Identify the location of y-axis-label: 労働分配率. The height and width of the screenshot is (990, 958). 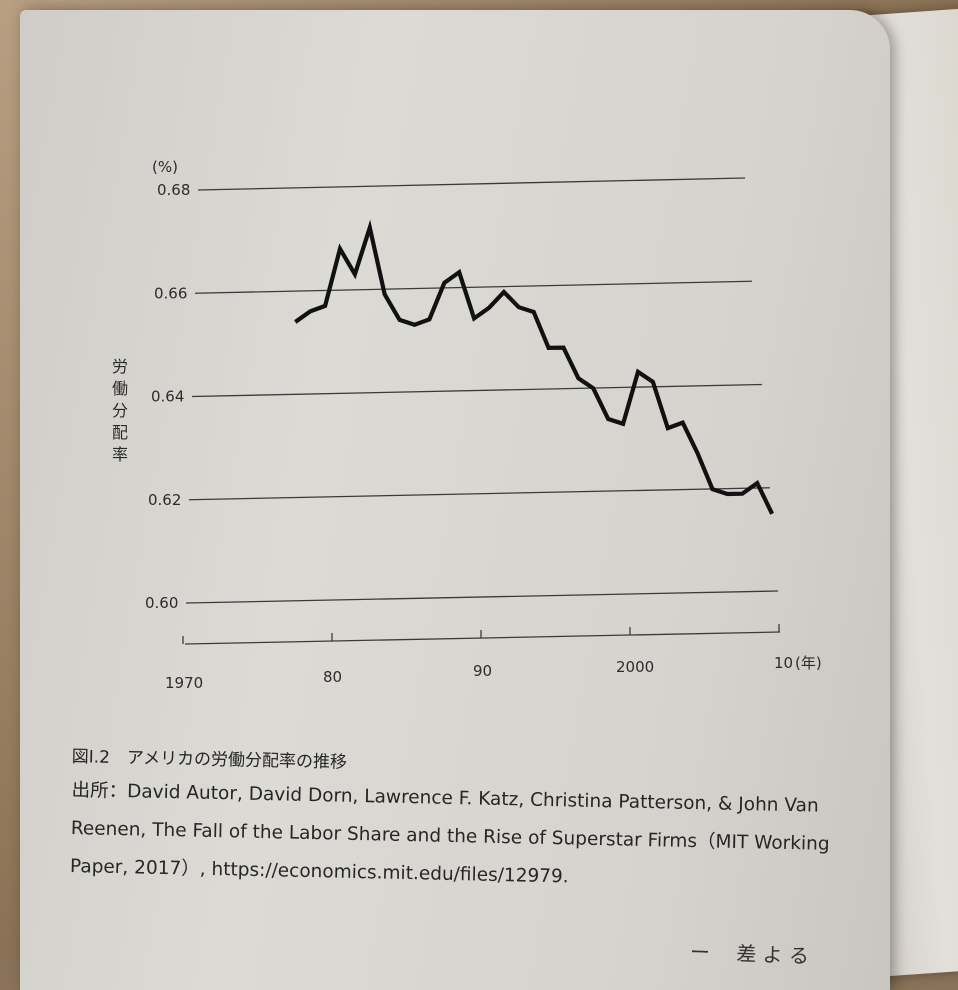
(120, 410).